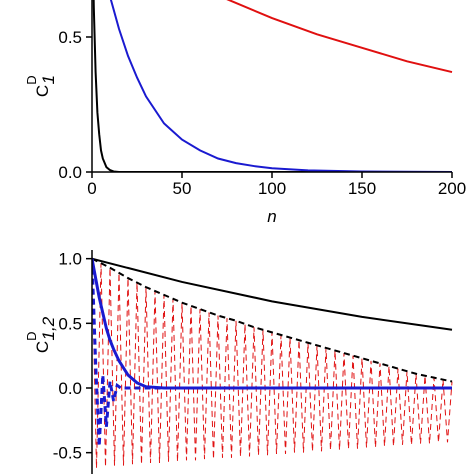  Describe the element at coordinates (362, 188) in the screenshot. I see `x-tick-label: 150` at that location.